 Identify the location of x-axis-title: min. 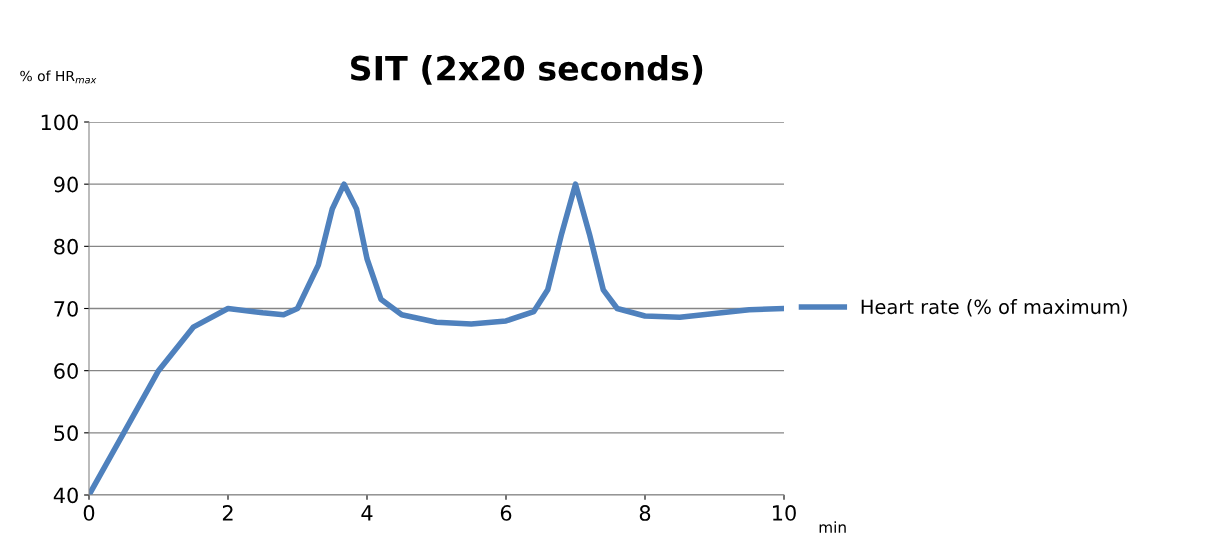
(832, 527).